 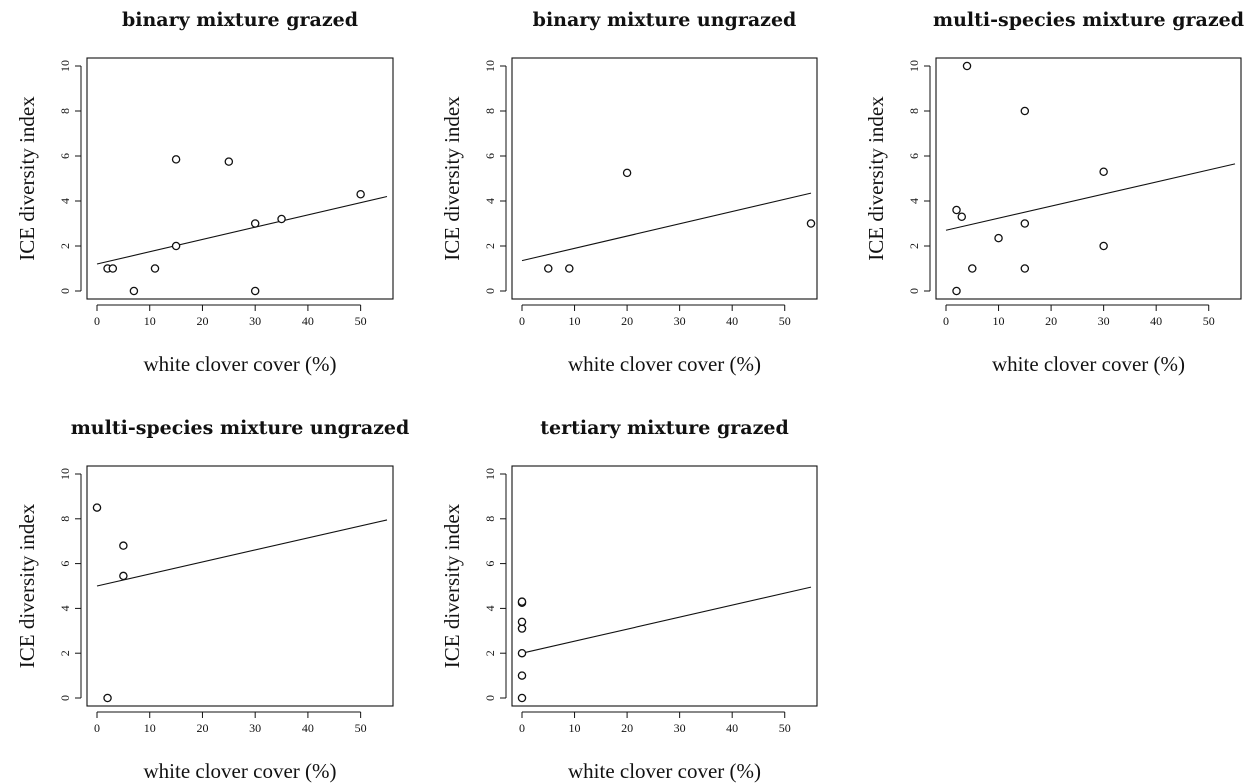 I want to click on panel-title: multi-species mixture grazed, so click(x=1088, y=20).